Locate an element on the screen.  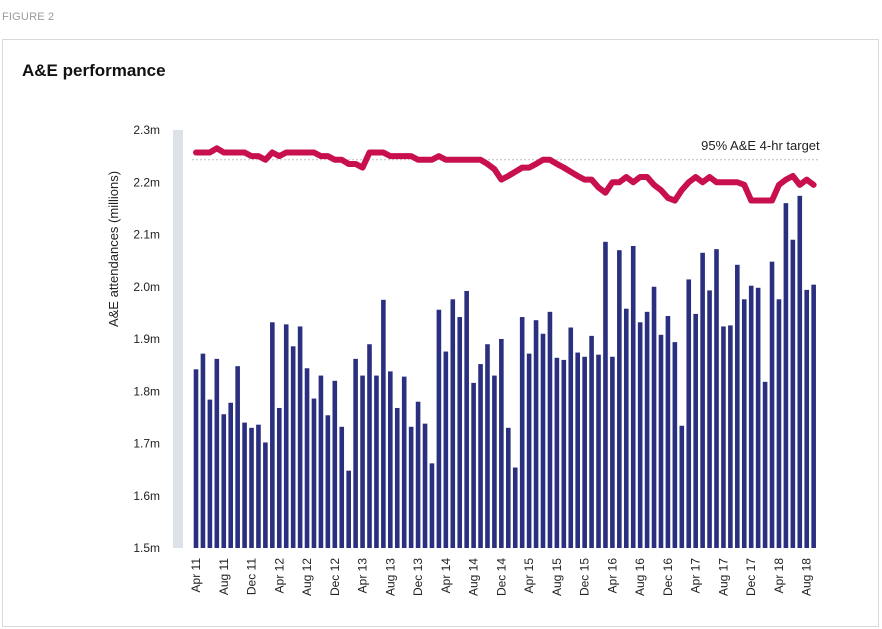
y-axis-title: A&E attendances (millions) is located at coordinates (113, 249).